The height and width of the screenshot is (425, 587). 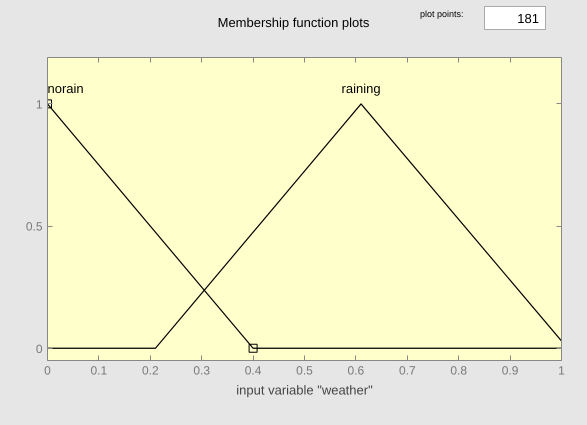 What do you see at coordinates (39, 349) in the screenshot?
I see `y-tick-label: 0` at bounding box center [39, 349].